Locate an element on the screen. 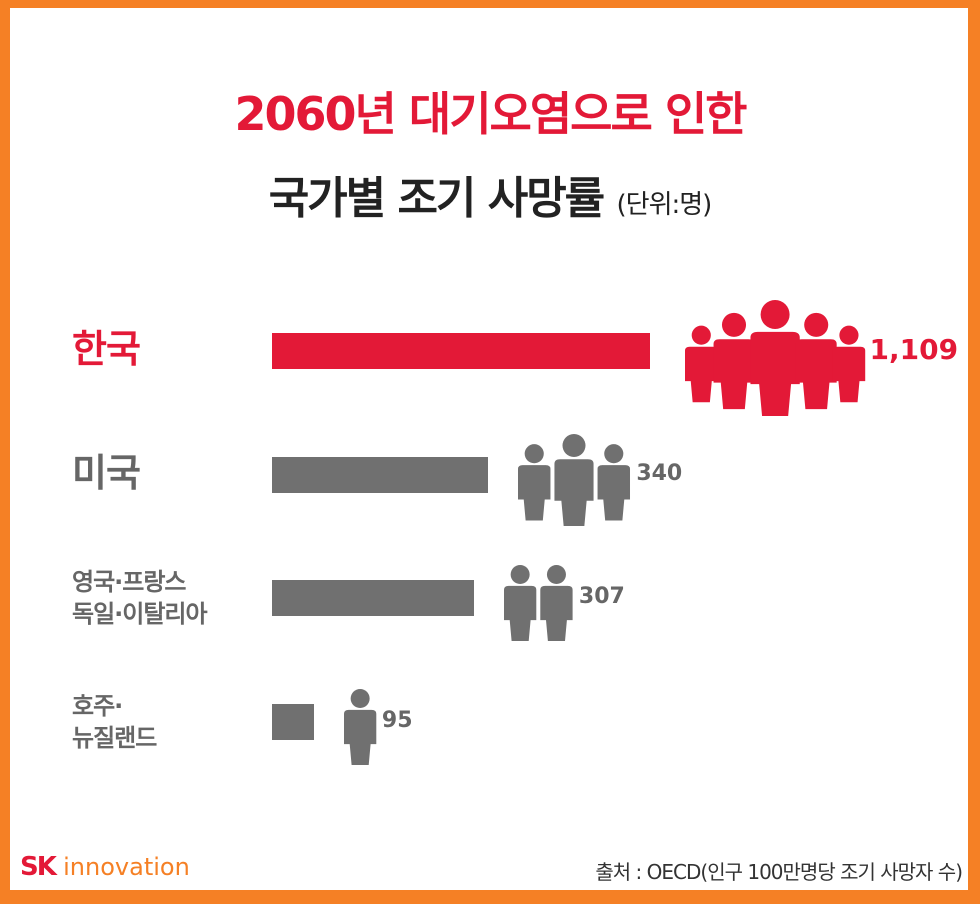 Image resolution: width=980 pixels, height=904 pixels. category-label: 미국 is located at coordinates (106, 473).